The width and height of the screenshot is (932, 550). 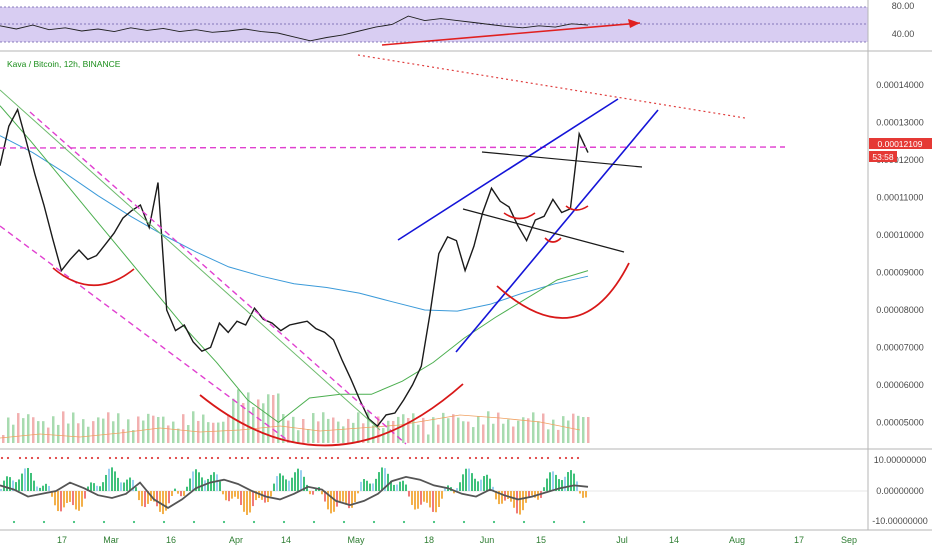 What do you see at coordinates (434, 24) in the screenshot?
I see `rsi-band` at bounding box center [434, 24].